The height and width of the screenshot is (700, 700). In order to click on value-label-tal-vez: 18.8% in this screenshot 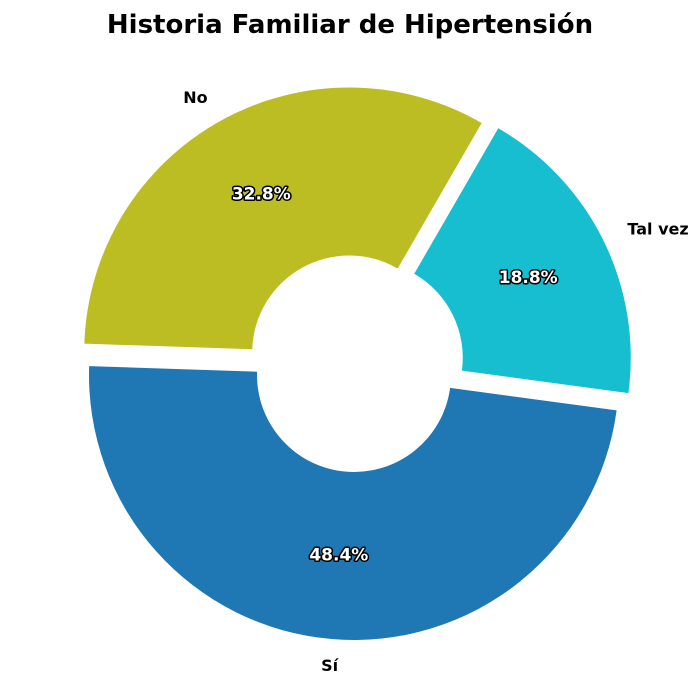, I will do `click(528, 278)`.